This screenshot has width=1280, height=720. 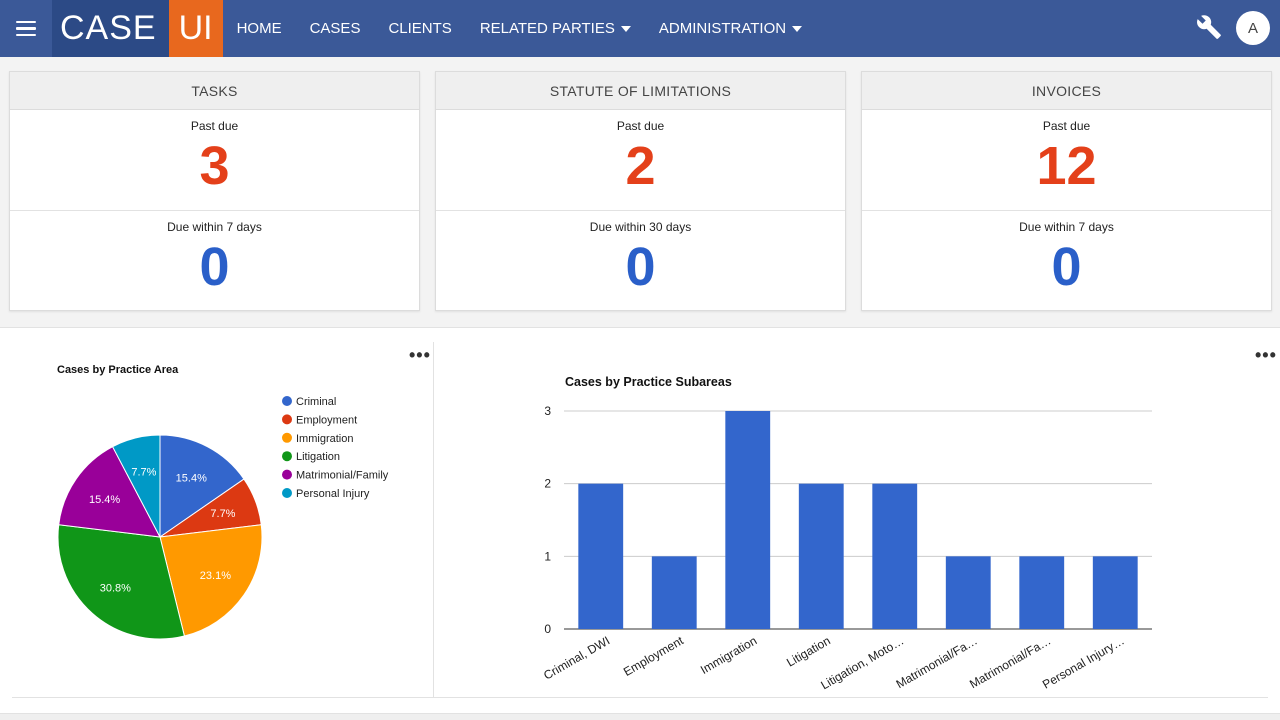 I want to click on pie-slice-personal-injury, so click(x=136, y=486).